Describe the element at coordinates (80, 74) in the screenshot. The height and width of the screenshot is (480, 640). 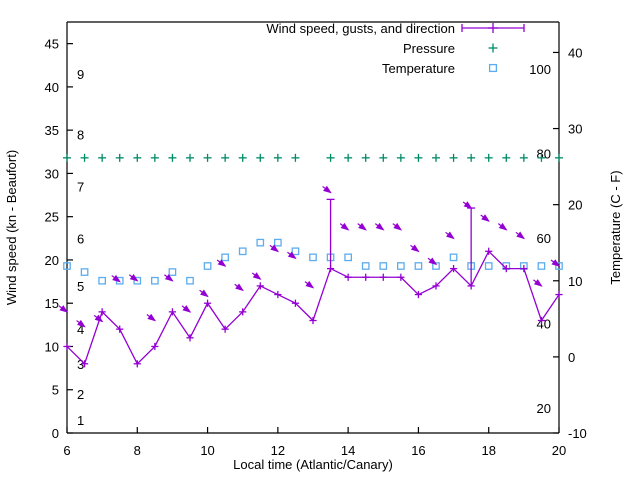
I see `beaufort-label: 9` at that location.